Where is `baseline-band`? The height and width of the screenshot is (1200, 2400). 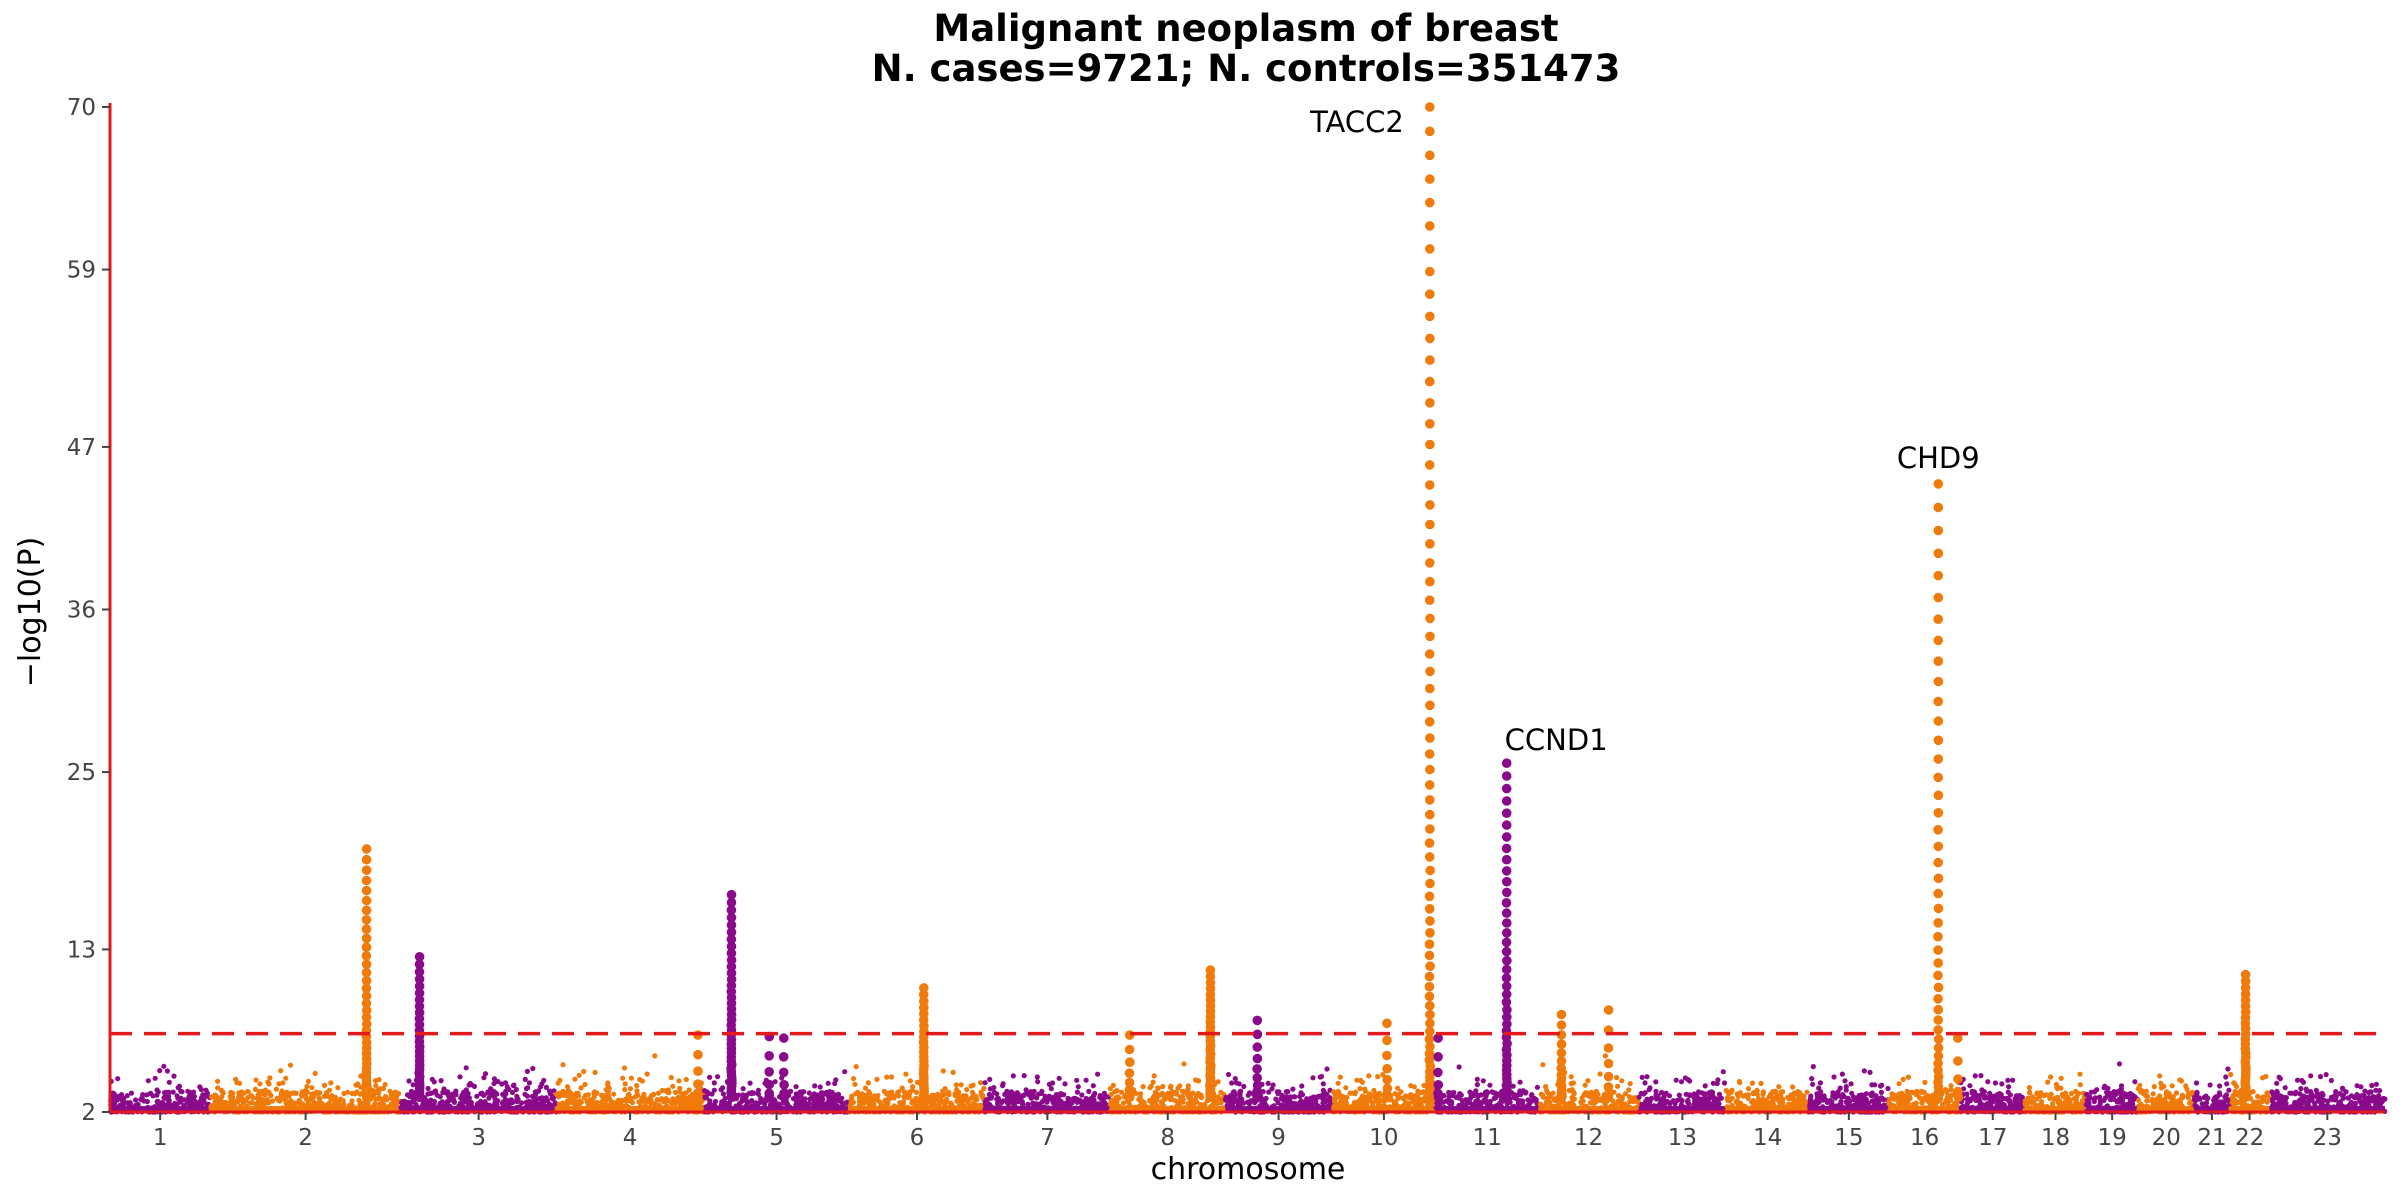
baseline-band is located at coordinates (776, 1109).